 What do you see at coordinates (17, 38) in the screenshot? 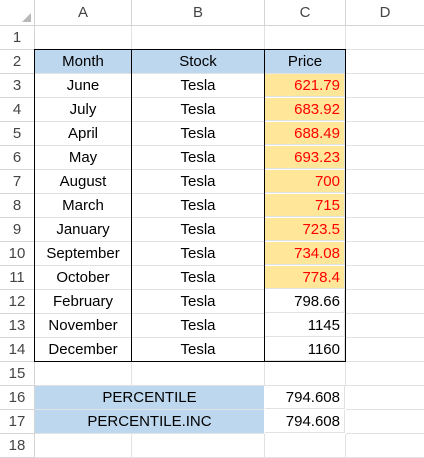
I see `row-header-1: 1` at bounding box center [17, 38].